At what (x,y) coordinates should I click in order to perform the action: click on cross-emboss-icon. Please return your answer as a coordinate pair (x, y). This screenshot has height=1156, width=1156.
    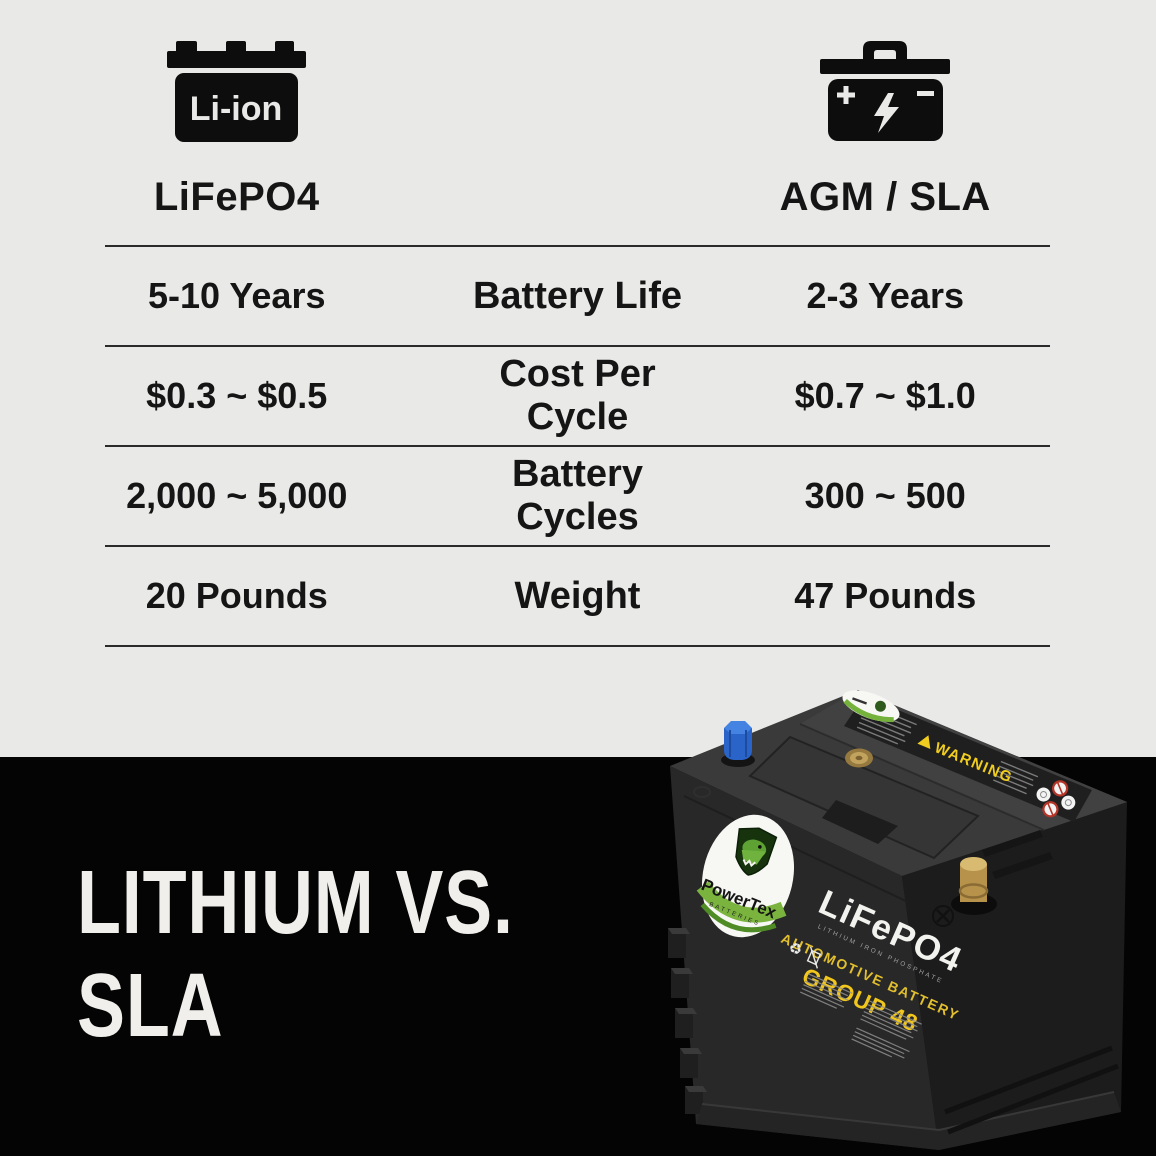
    Looking at the image, I should click on (943, 916).